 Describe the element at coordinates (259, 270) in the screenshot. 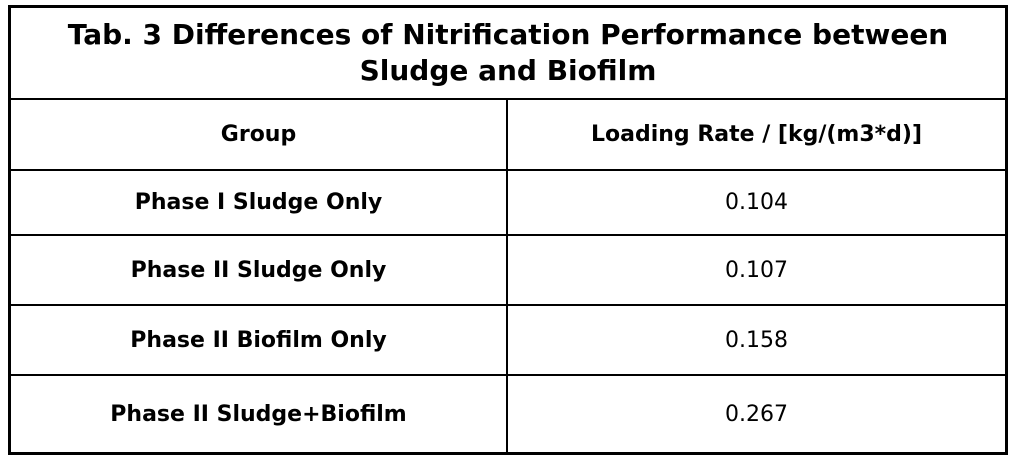

I see `row-group-phase-2-sludge-only: Phase II Sludge Only` at that location.